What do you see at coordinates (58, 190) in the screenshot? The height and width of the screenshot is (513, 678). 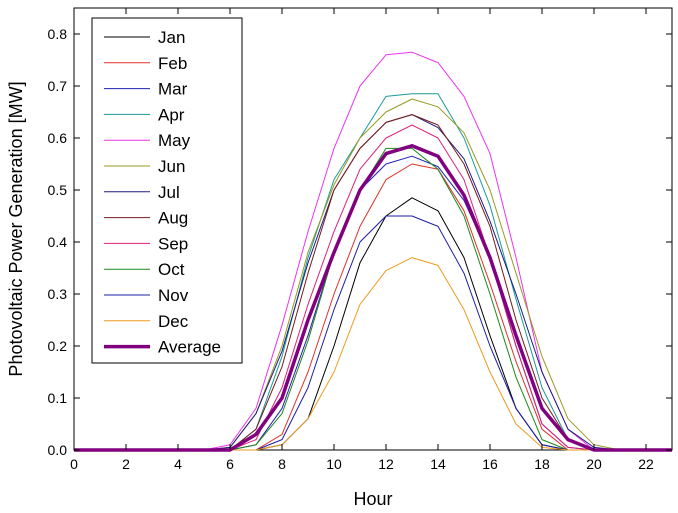 I see `y-tick-label: 0.5` at bounding box center [58, 190].